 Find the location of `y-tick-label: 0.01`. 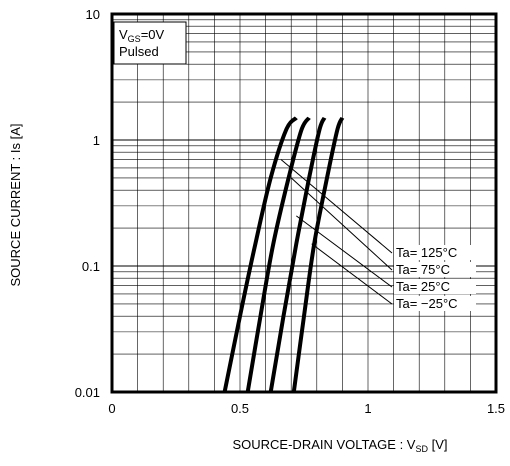

y-tick-label: 0.01 is located at coordinates (87, 392).